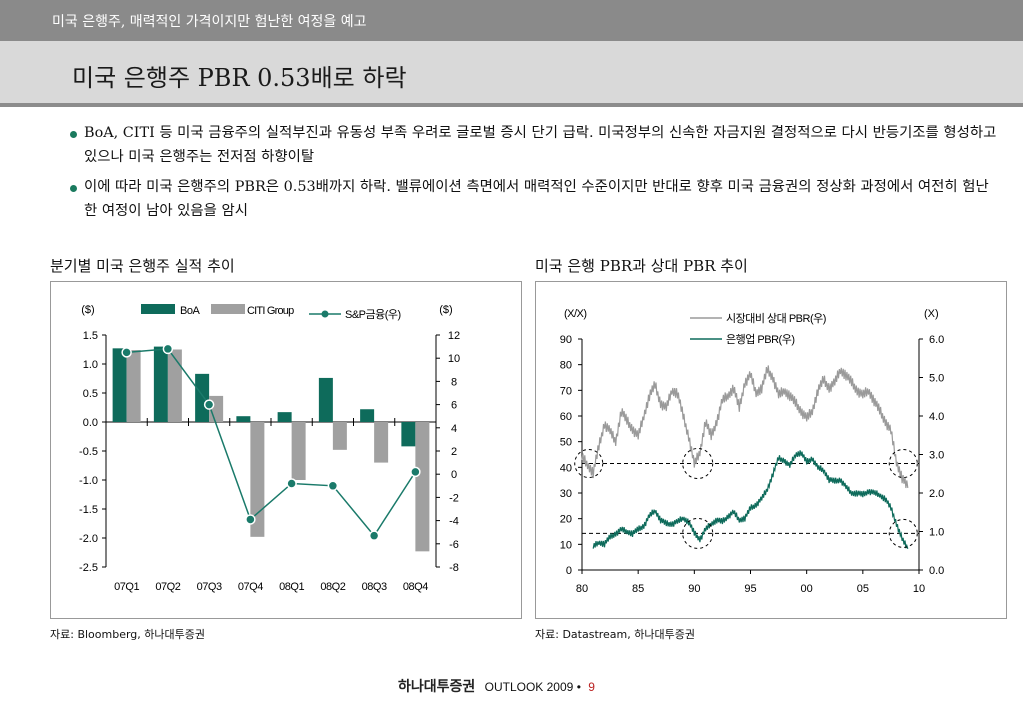 The height and width of the screenshot is (708, 1023). What do you see at coordinates (936, 417) in the screenshot?
I see `y2-tick-label: 4.0` at bounding box center [936, 417].